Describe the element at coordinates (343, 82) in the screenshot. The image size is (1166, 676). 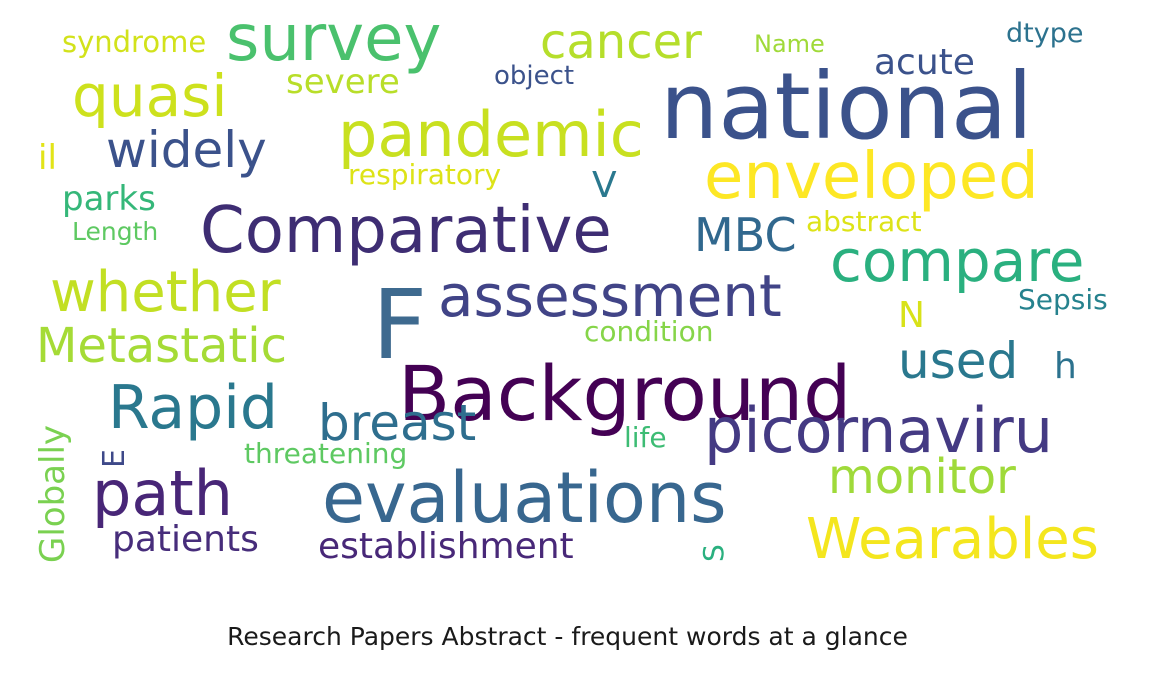
I see `word-severe: severe` at that location.